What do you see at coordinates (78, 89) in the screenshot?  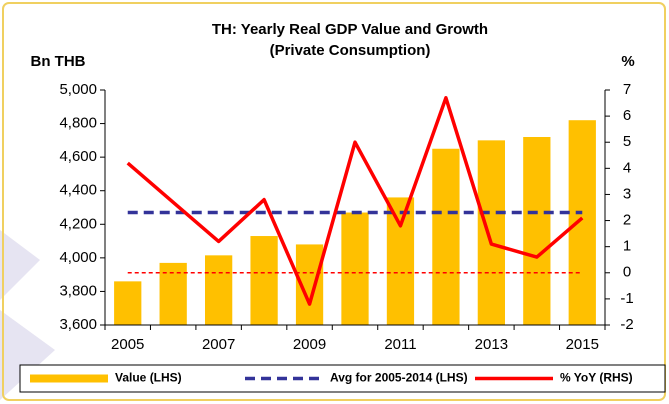 I see `y-tick-label: 5,000` at bounding box center [78, 89].